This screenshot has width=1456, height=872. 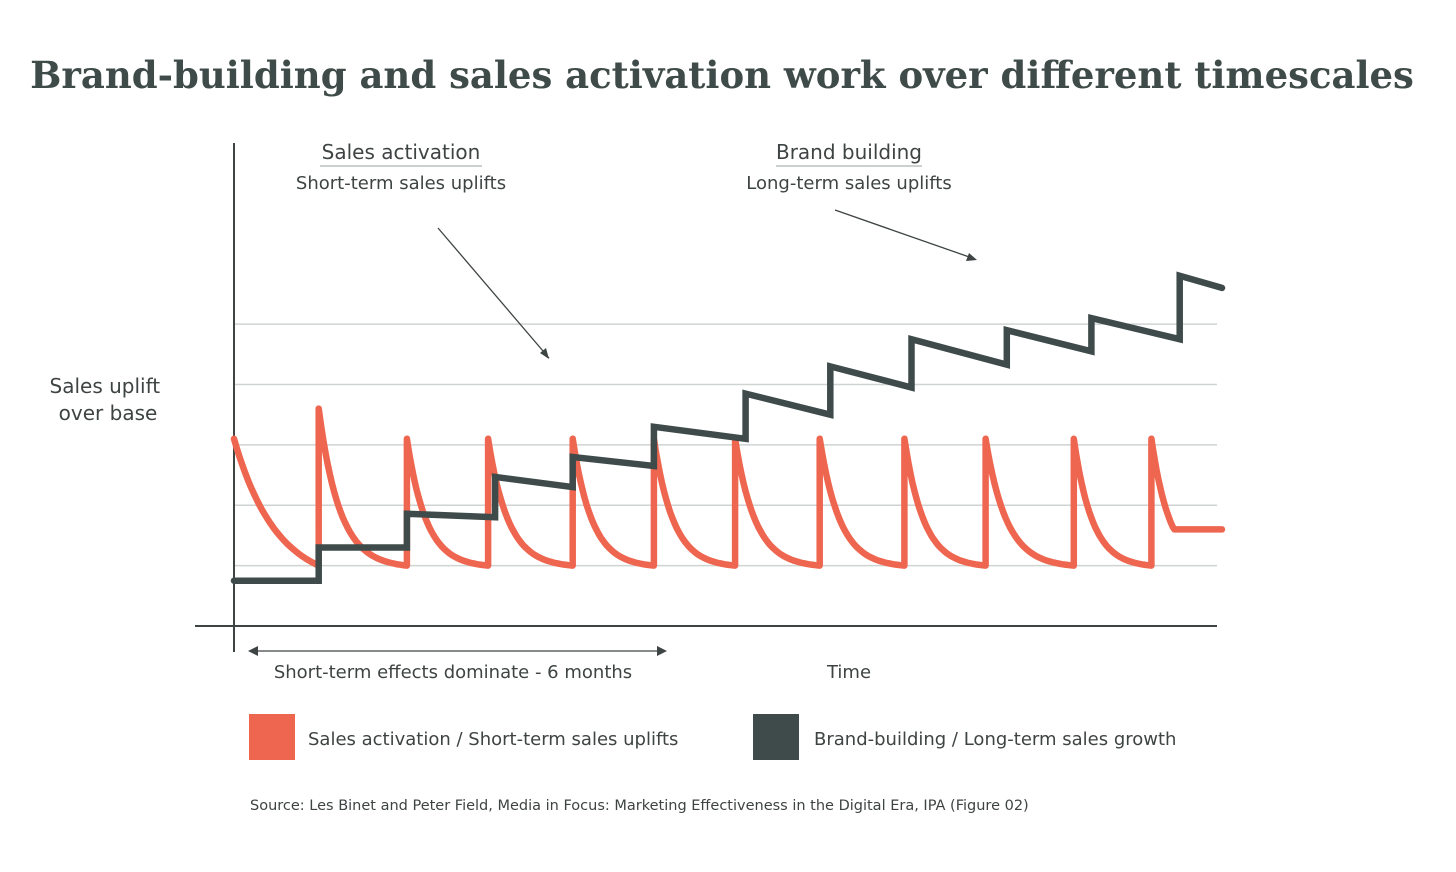 I want to click on annotation-brand-building-subheading: Long-term sales uplifts, so click(x=848, y=183).